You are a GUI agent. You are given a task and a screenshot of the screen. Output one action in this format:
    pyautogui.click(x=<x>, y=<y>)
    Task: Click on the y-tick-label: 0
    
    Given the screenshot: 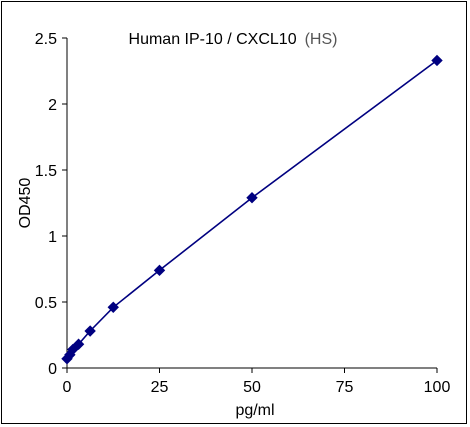 What is the action you would take?
    pyautogui.click(x=52, y=369)
    